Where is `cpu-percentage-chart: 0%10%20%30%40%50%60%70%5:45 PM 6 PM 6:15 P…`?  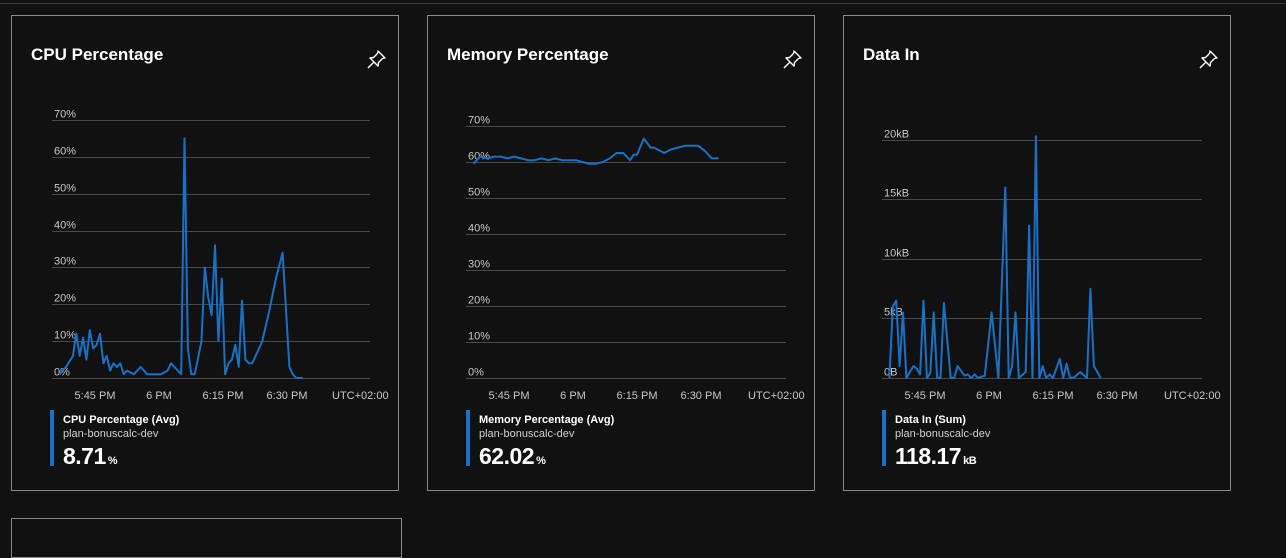 cpu-percentage-chart: 0%10%20%30%40%50%60%70%5:45 PM 6 PM 6:15 P… is located at coordinates (220, 255).